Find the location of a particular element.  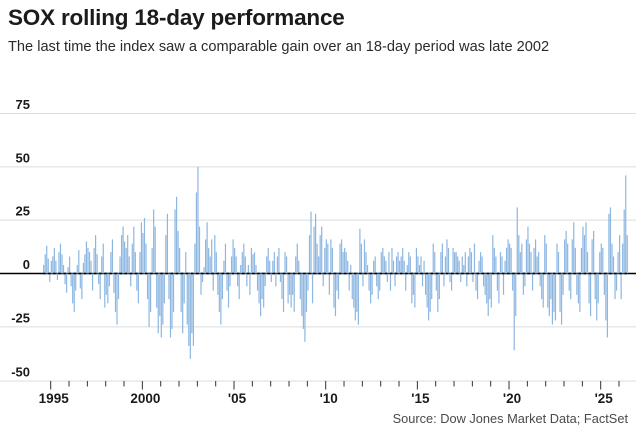

x-axis-label-2020: '20 is located at coordinates (512, 398).